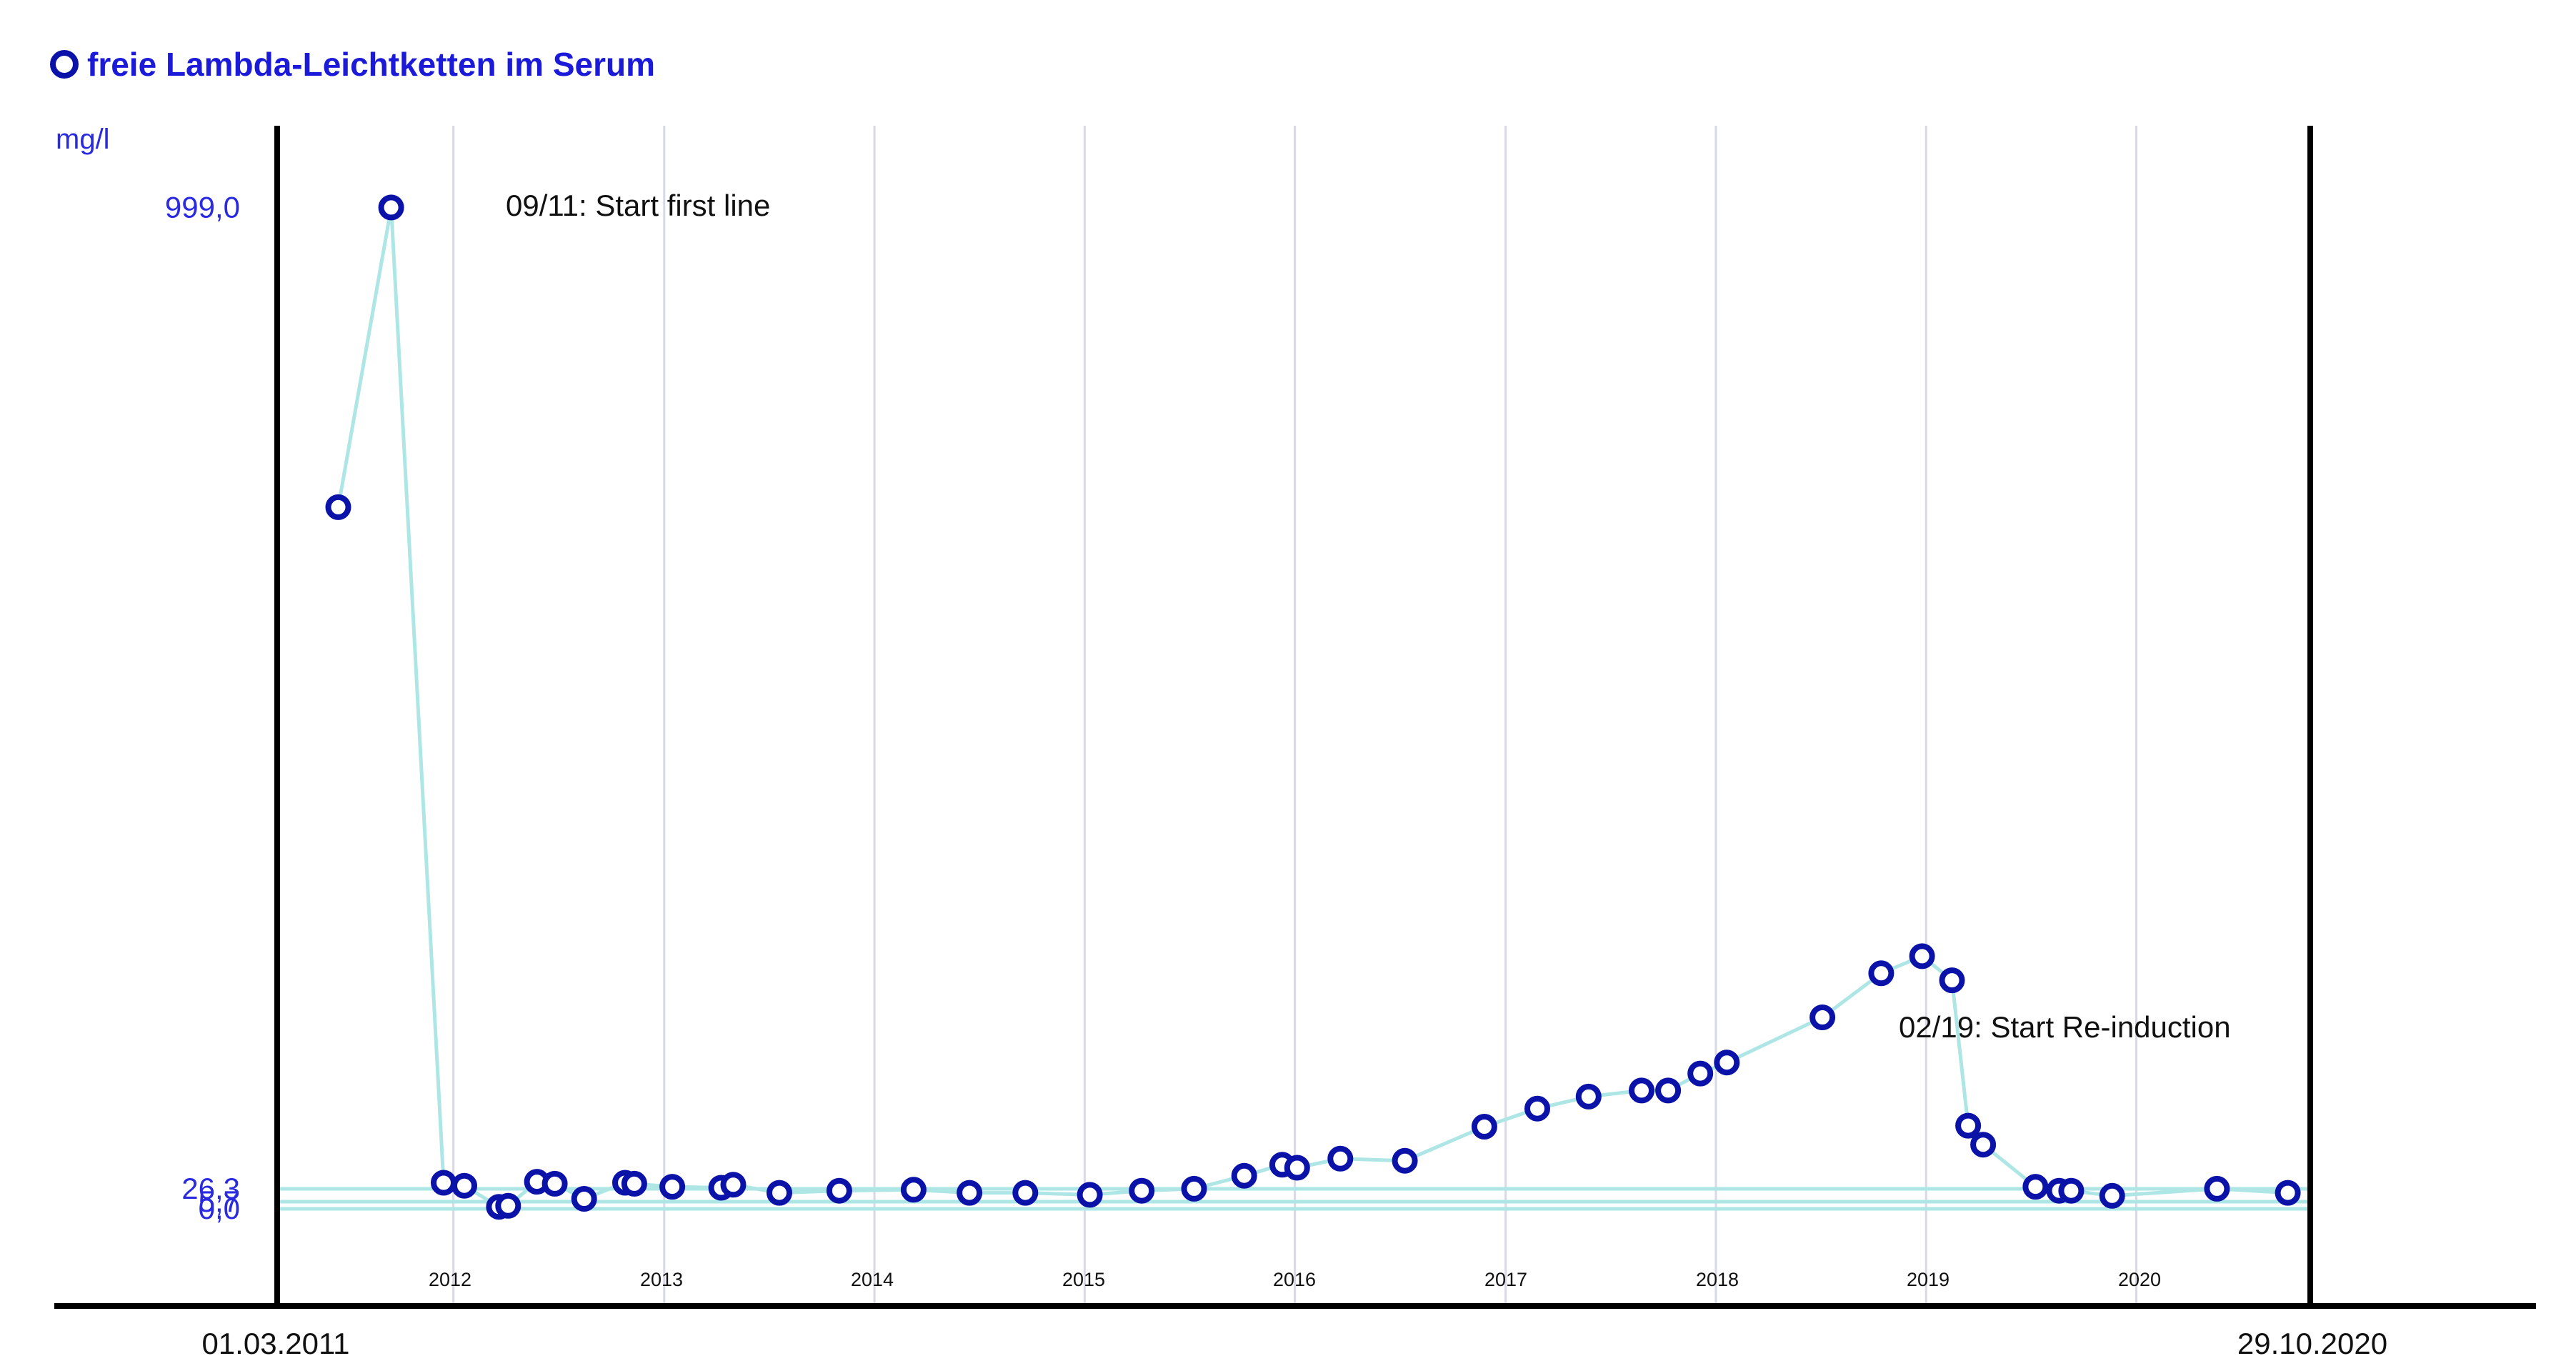  Describe the element at coordinates (661, 1279) in the screenshot. I see `x-tick-label: 2013` at that location.